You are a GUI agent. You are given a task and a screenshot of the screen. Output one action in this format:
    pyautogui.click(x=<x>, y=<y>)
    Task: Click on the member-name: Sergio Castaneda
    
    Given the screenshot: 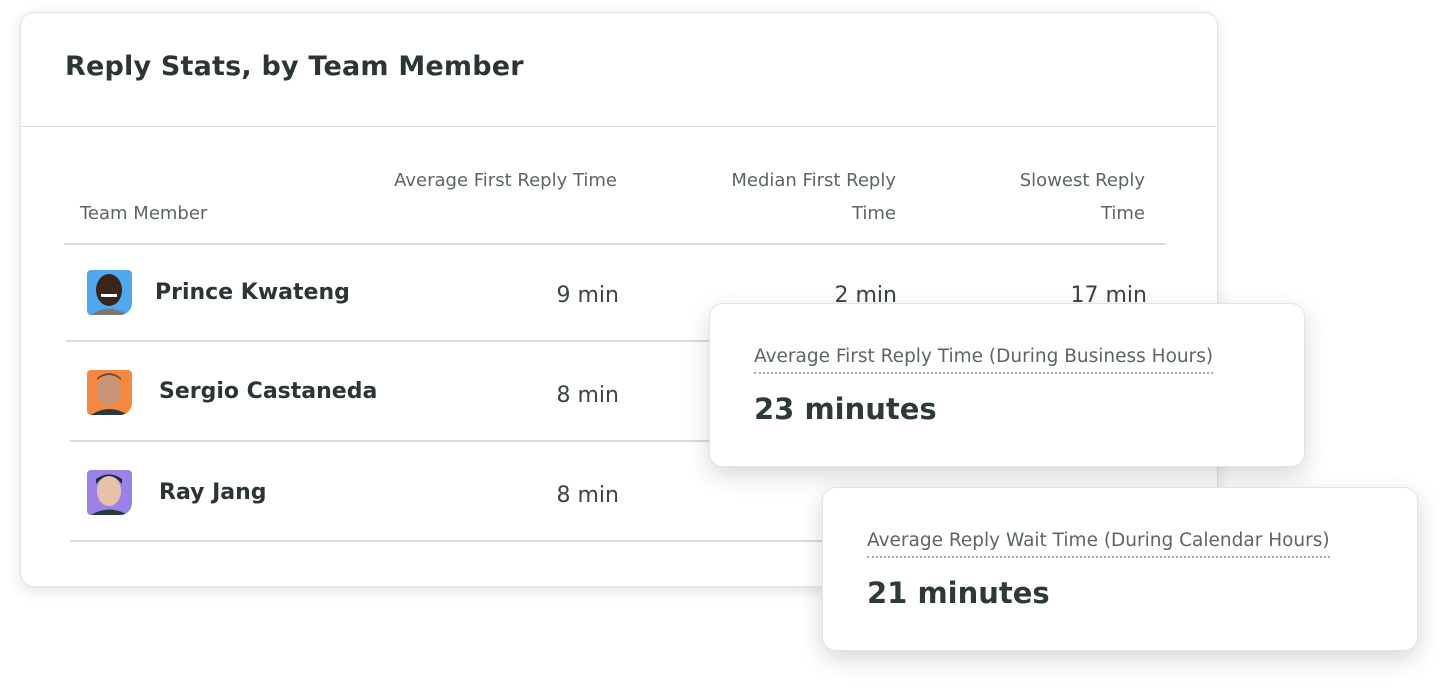 What is the action you would take?
    pyautogui.click(x=268, y=391)
    